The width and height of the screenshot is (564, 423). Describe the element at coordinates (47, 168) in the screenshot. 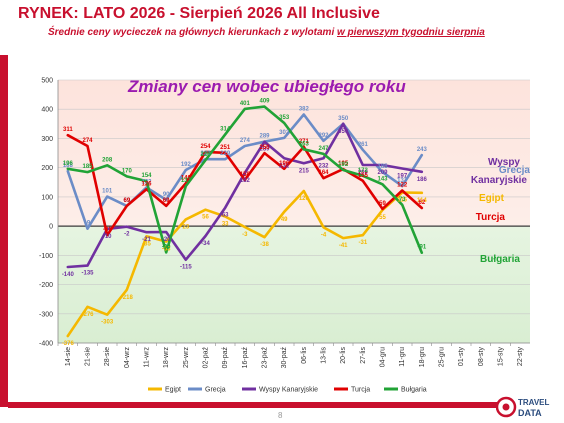

I see `y-tick-label: 200` at that location.